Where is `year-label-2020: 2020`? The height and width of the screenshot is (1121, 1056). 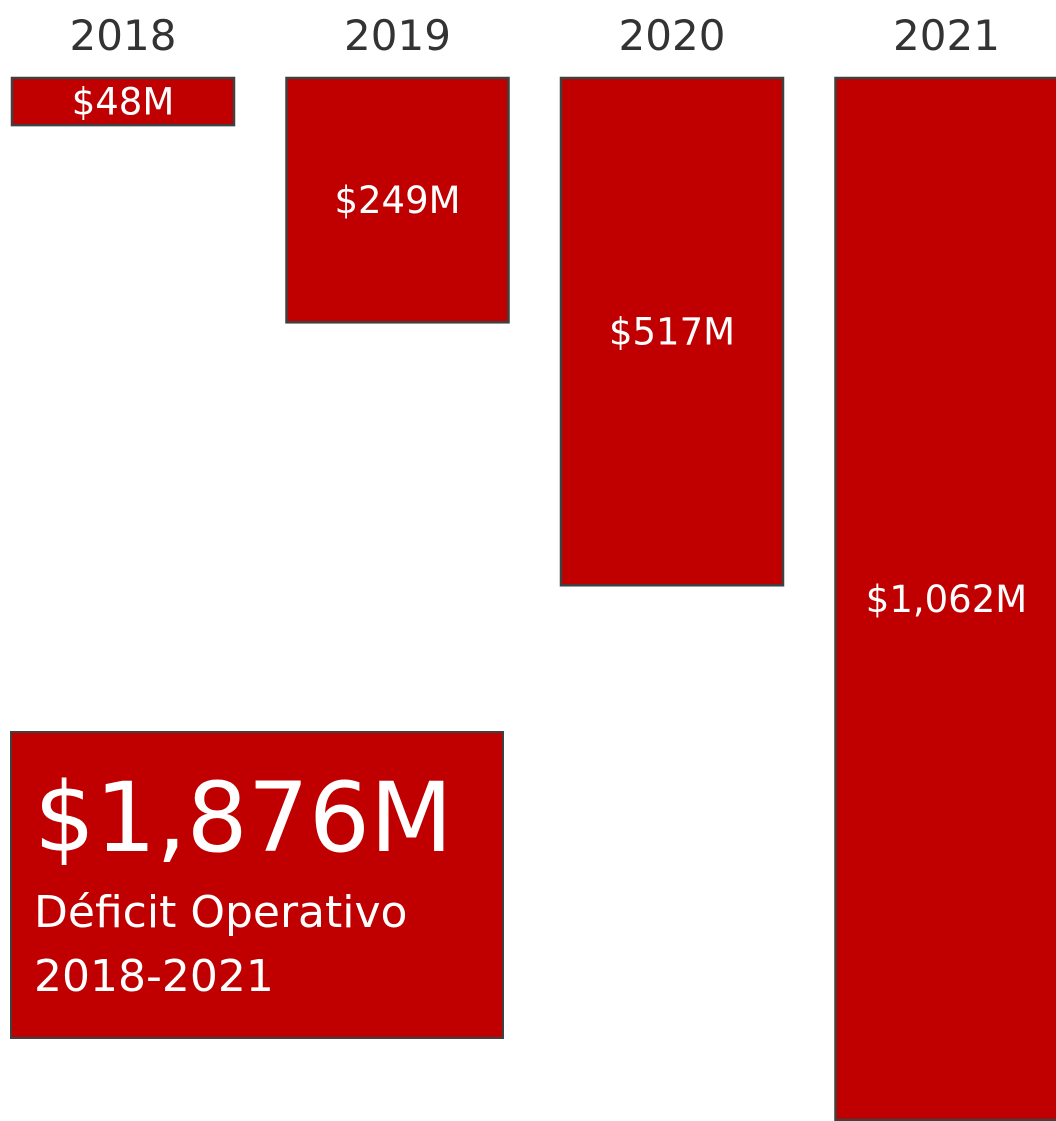
year-label-2020: 2020 is located at coordinates (672, 35).